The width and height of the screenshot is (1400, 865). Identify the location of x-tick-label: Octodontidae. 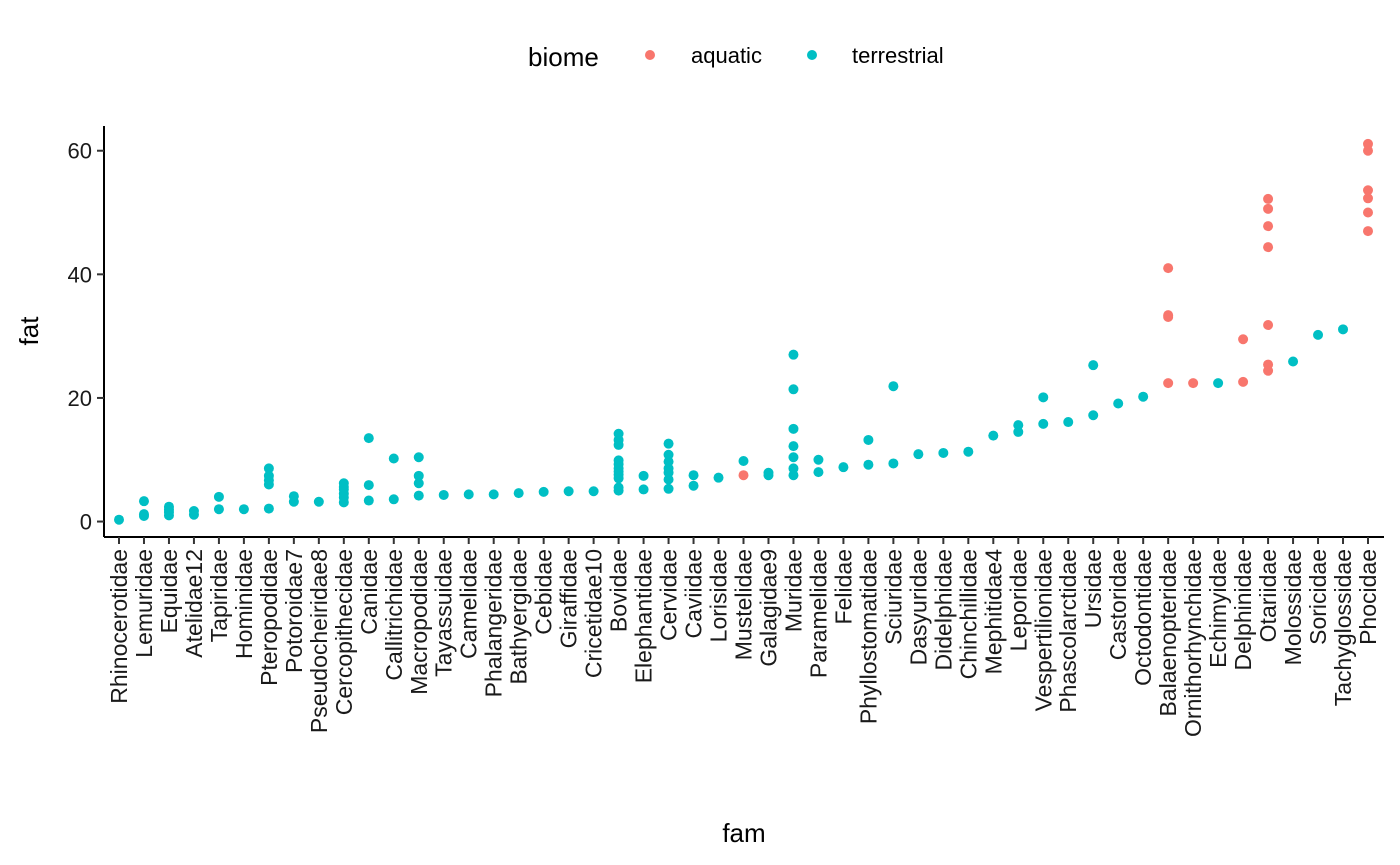
(1143, 617).